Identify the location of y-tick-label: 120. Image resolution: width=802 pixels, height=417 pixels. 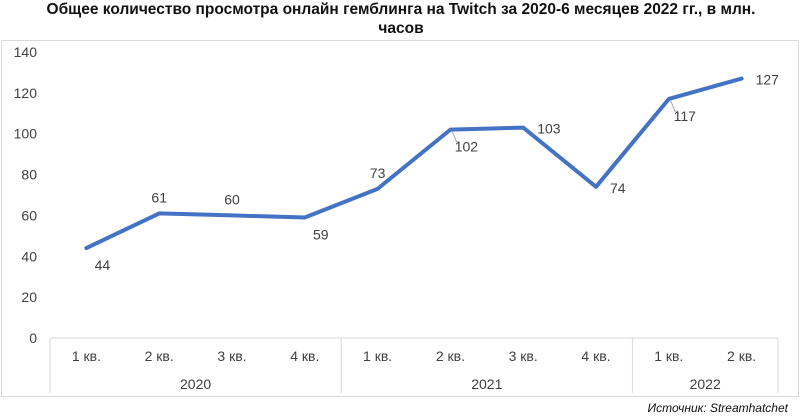
(26, 93).